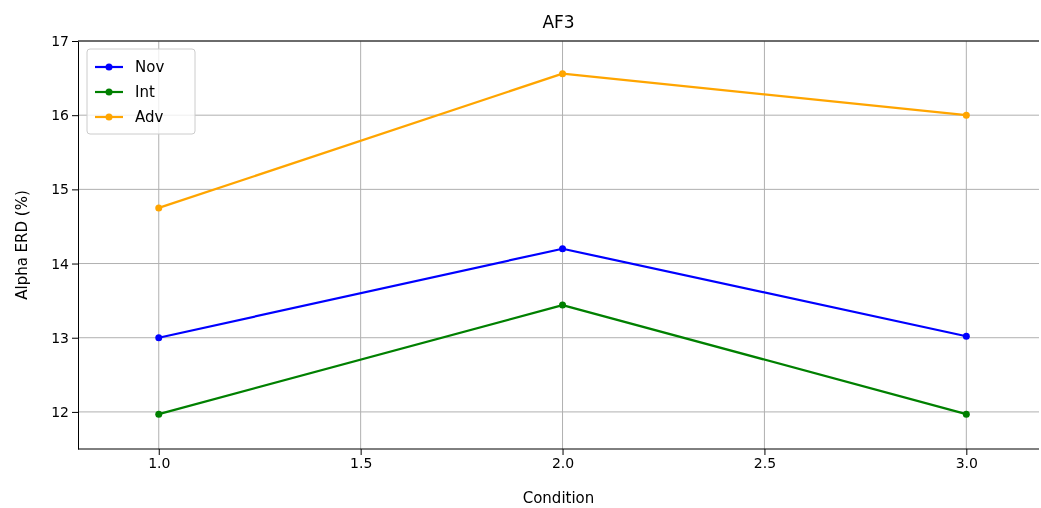 Image resolution: width=1041 pixels, height=508 pixels. I want to click on y-tick-label: 14, so click(60, 263).